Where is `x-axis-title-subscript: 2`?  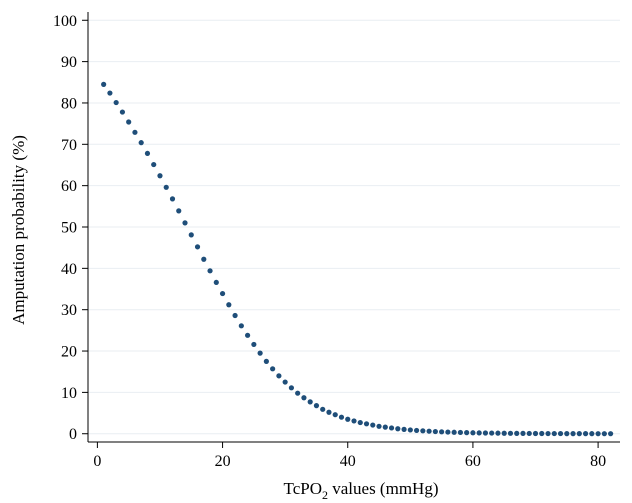 x-axis-title-subscript: 2 is located at coordinates (325, 495).